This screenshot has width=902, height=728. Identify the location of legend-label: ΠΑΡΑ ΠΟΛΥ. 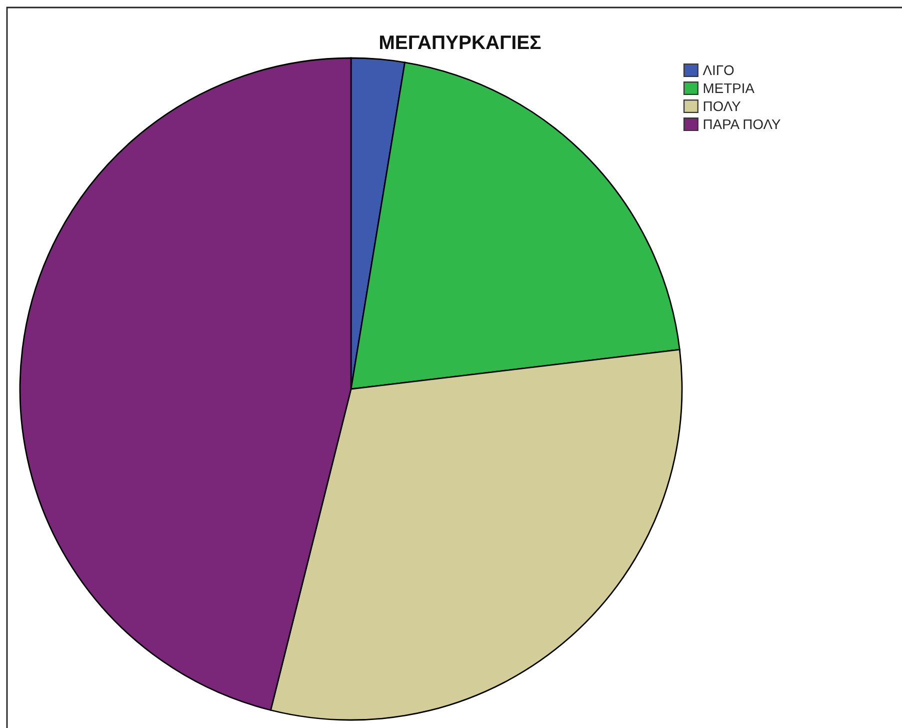
(742, 124).